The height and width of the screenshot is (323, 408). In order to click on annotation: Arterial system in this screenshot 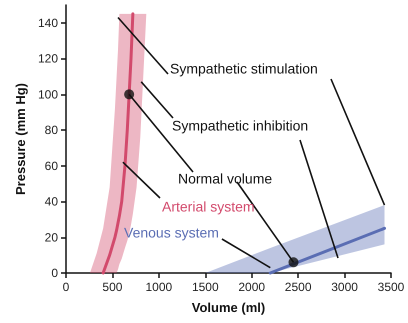, I will do `click(208, 206)`.